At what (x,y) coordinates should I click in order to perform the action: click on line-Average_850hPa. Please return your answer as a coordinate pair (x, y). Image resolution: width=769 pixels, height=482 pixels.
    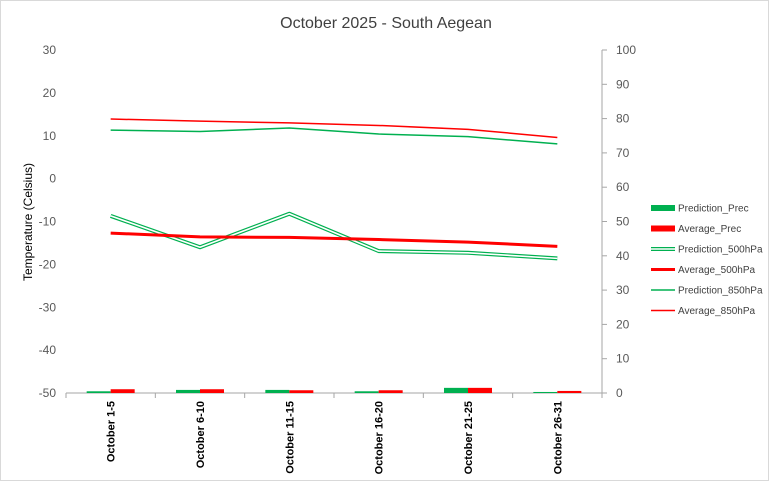
    Looking at the image, I should click on (334, 128).